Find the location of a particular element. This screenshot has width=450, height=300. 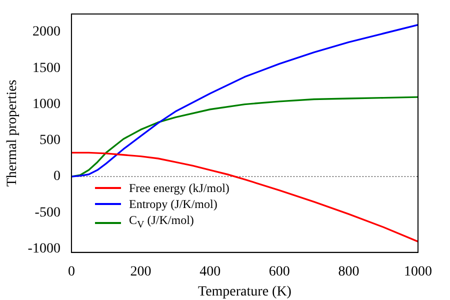

x-tick-label: 600 is located at coordinates (279, 272).